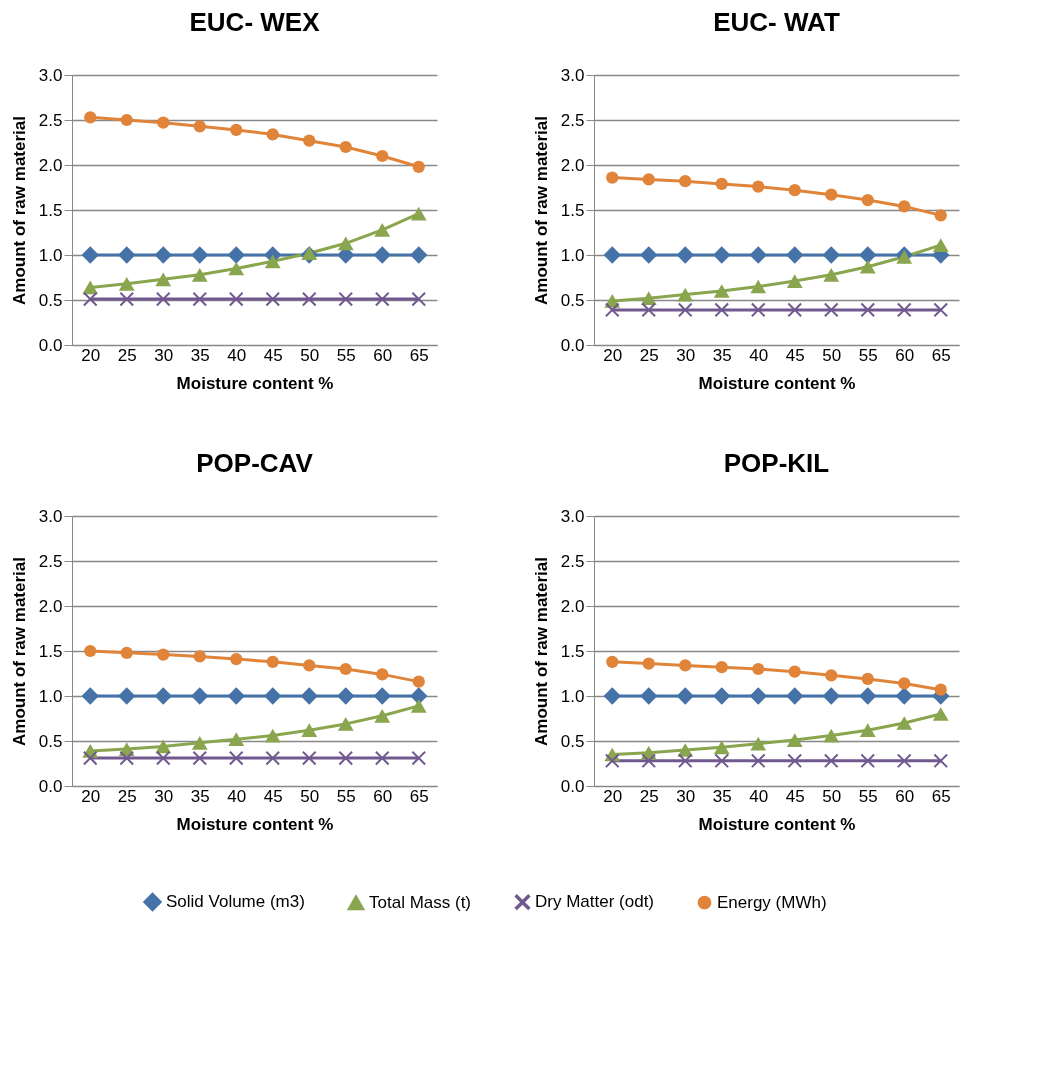 The height and width of the screenshot is (1088, 1048). What do you see at coordinates (595, 902) in the screenshot?
I see `legend-label: Dry Matter (odt)` at bounding box center [595, 902].